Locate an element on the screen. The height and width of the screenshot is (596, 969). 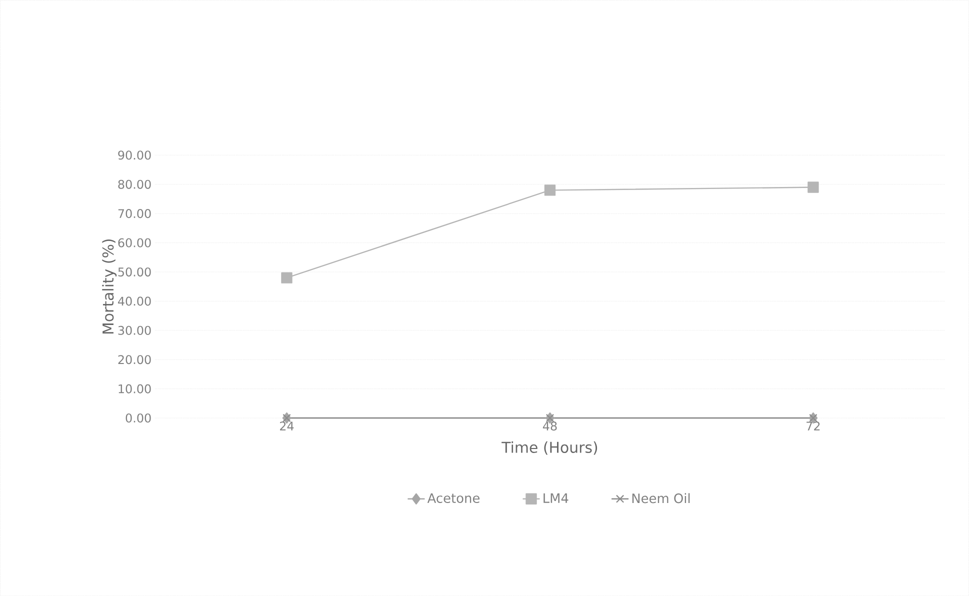
x-tick-label: 72 is located at coordinates (813, 425).